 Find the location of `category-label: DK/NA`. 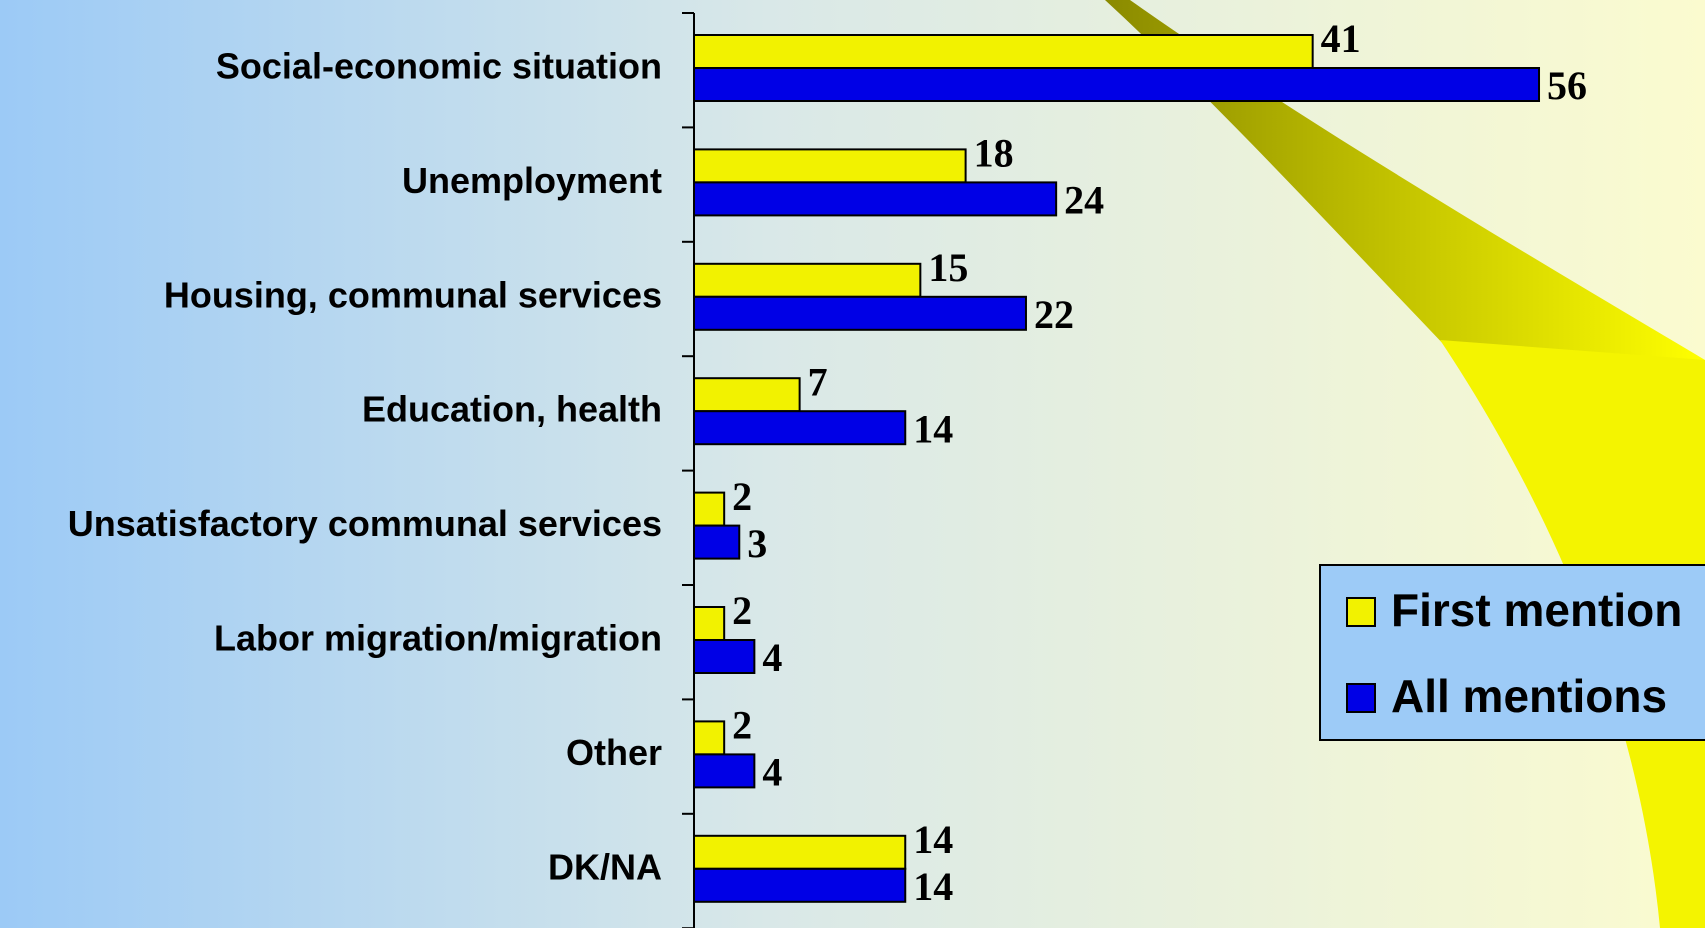

category-label: DK/NA is located at coordinates (605, 866).